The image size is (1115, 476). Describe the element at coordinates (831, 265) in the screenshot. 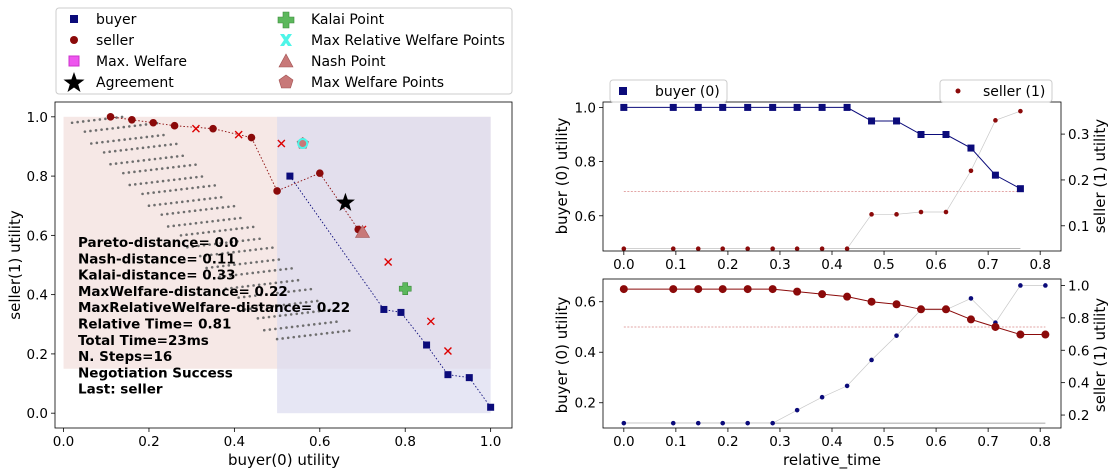

I see `xtick-label: 0.4` at that location.